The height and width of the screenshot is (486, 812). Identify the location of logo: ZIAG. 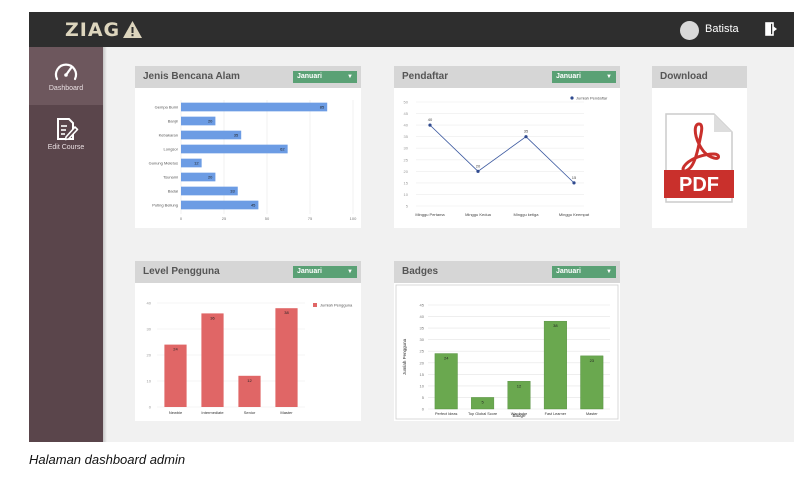
(93, 30).